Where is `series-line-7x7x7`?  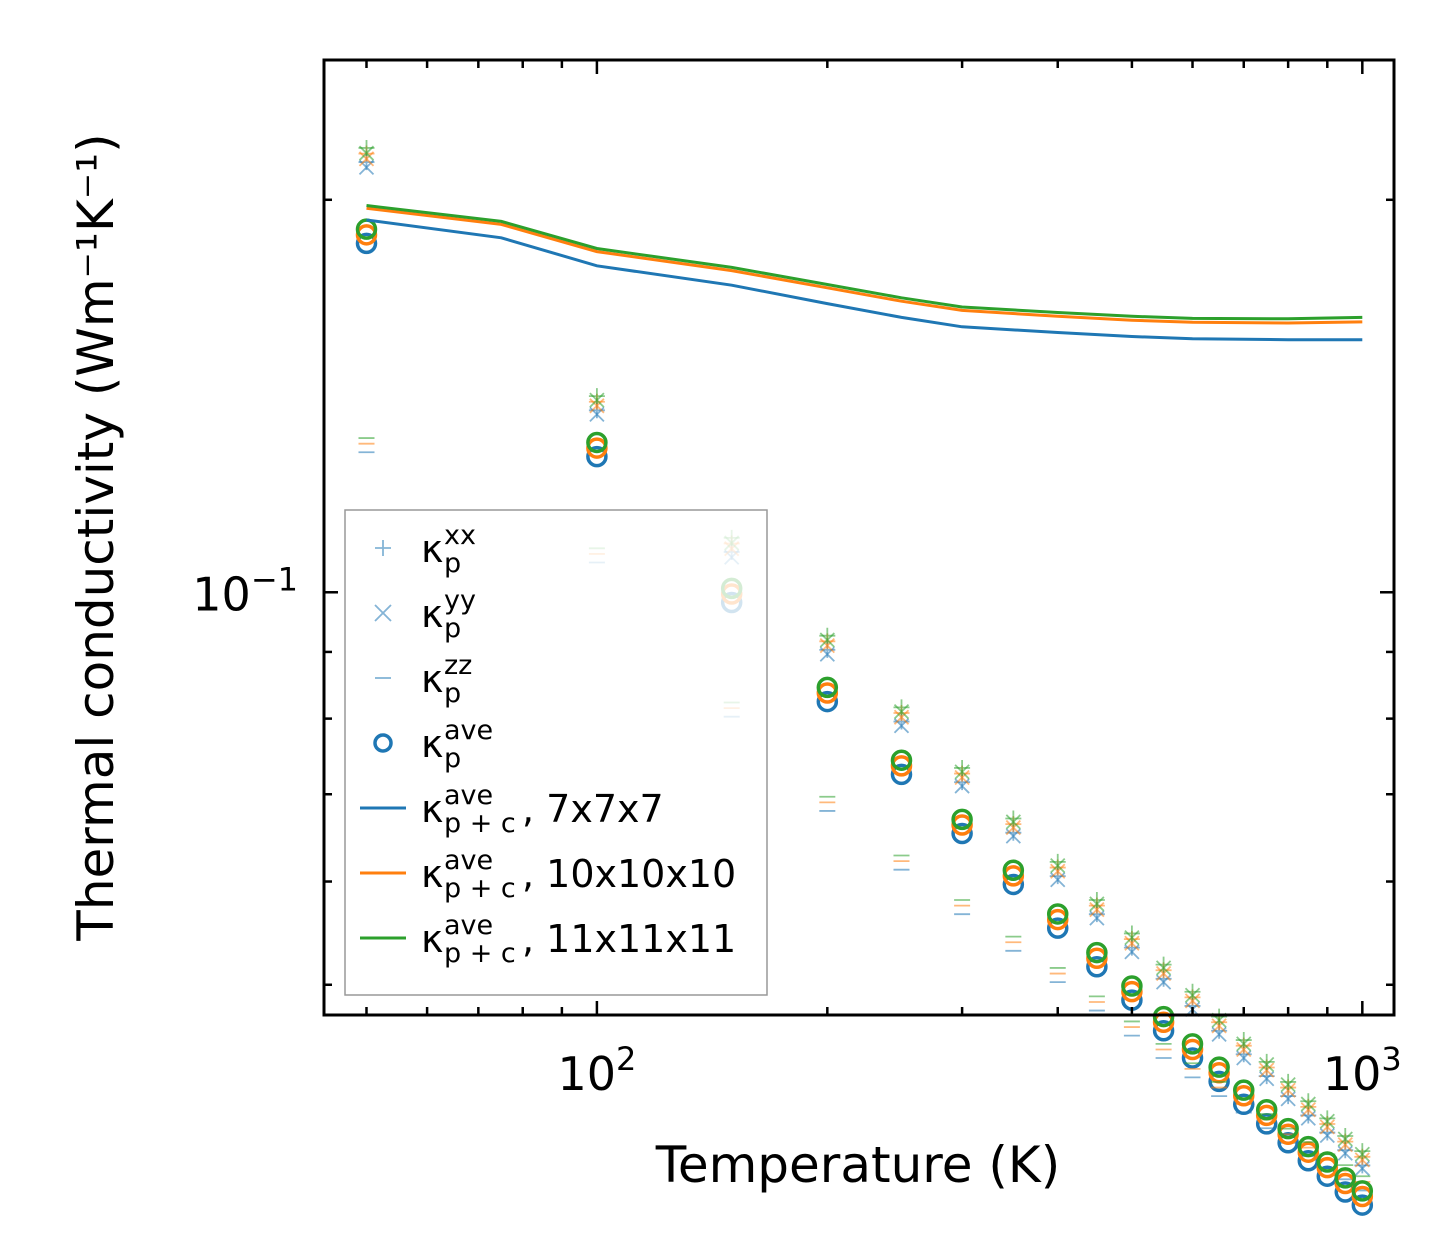 series-line-7x7x7 is located at coordinates (864, 280).